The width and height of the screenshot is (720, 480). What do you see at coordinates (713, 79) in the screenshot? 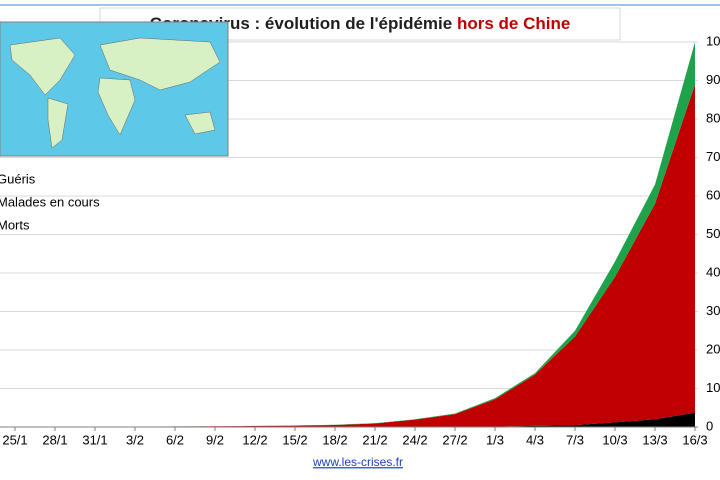
I see `y-tick-label: 90` at bounding box center [713, 79].